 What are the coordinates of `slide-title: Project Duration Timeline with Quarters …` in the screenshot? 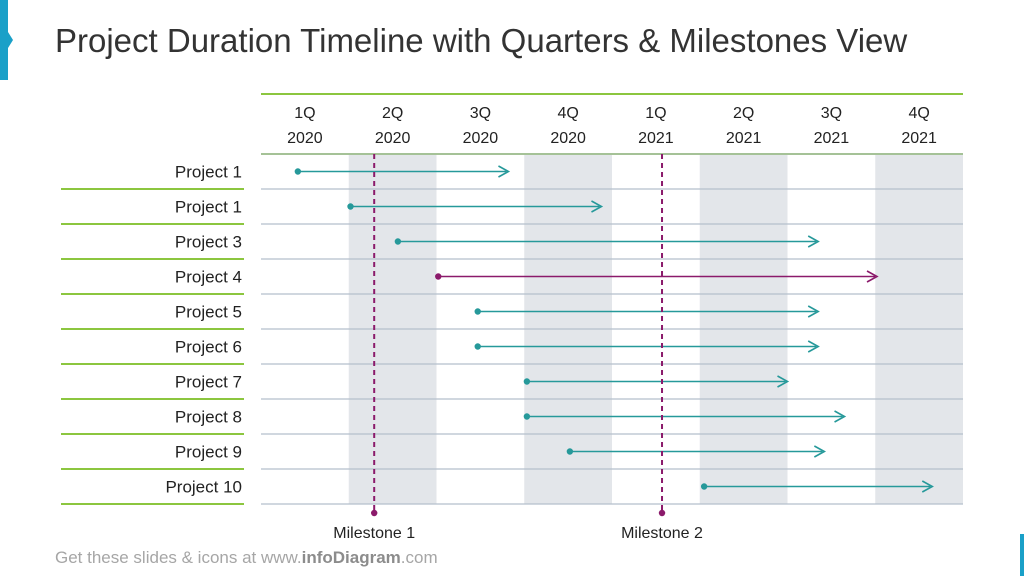 It's located at (481, 40).